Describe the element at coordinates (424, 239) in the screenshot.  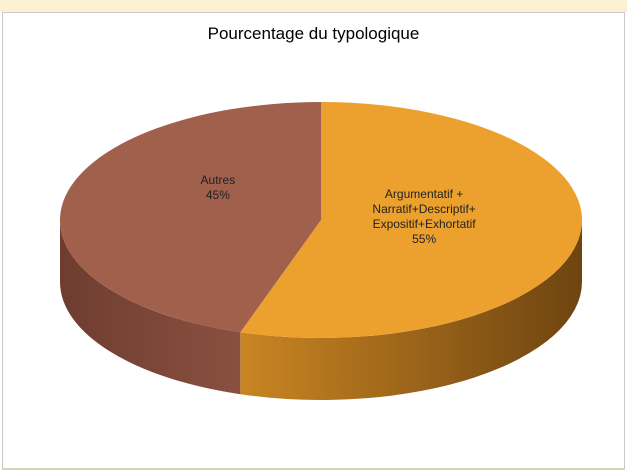
I see `slice-value-label: 55%` at that location.